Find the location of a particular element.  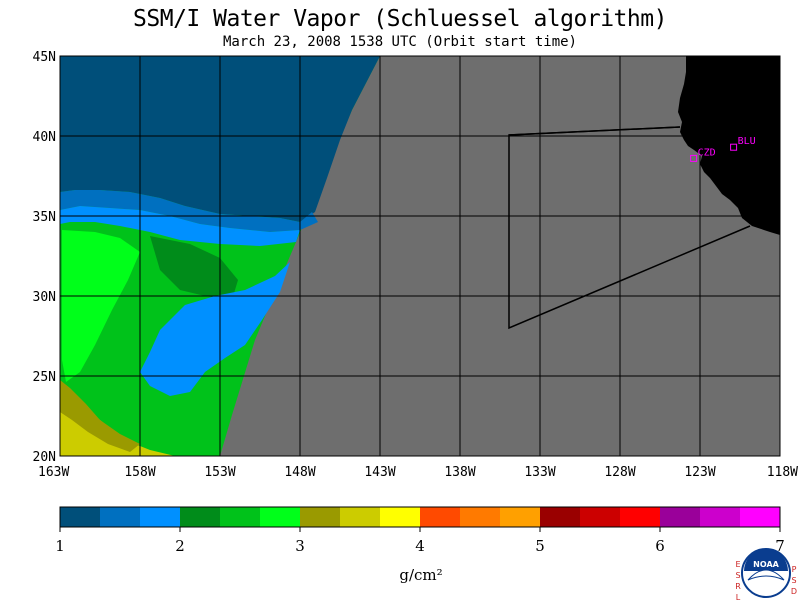

colorbar is located at coordinates (420, 517).